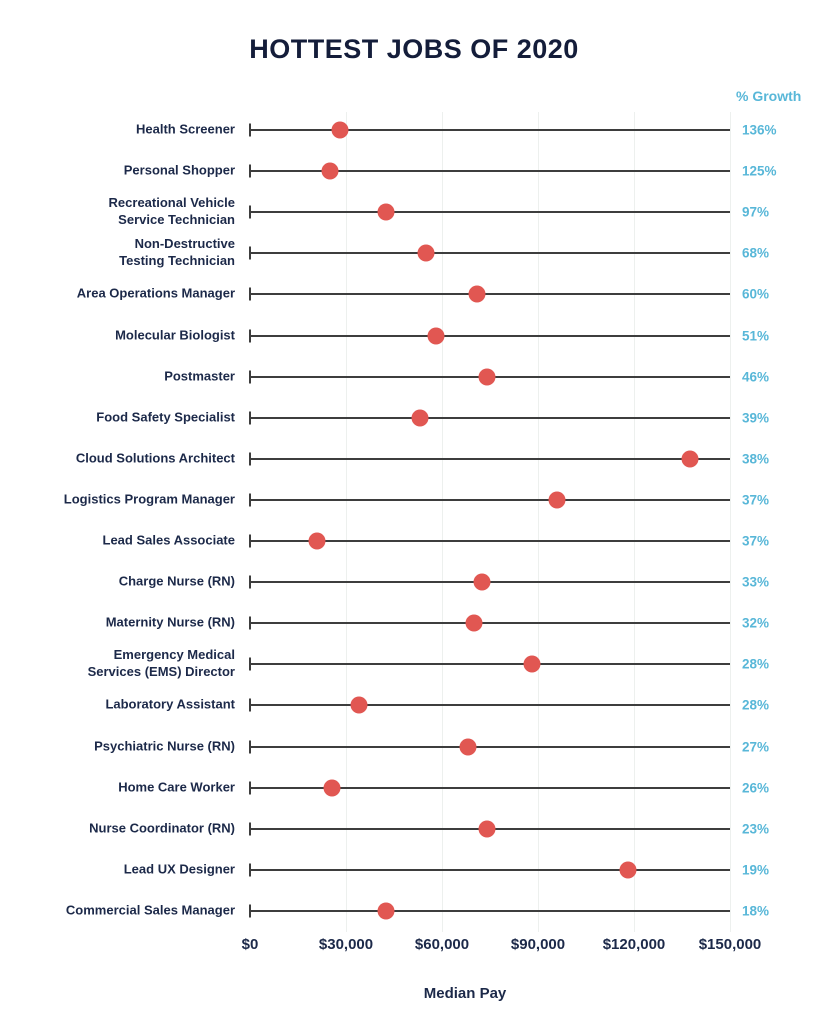 The width and height of the screenshot is (828, 1028). What do you see at coordinates (634, 944) in the screenshot?
I see `x-tick-label: $120,000` at bounding box center [634, 944].